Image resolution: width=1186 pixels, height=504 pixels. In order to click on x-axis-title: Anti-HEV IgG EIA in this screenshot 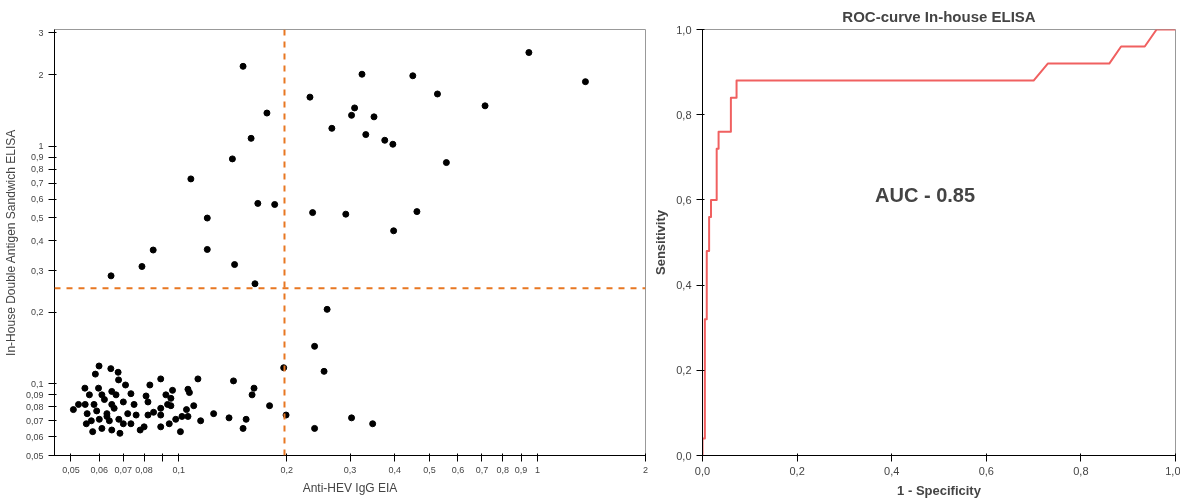, I will do `click(350, 487)`.